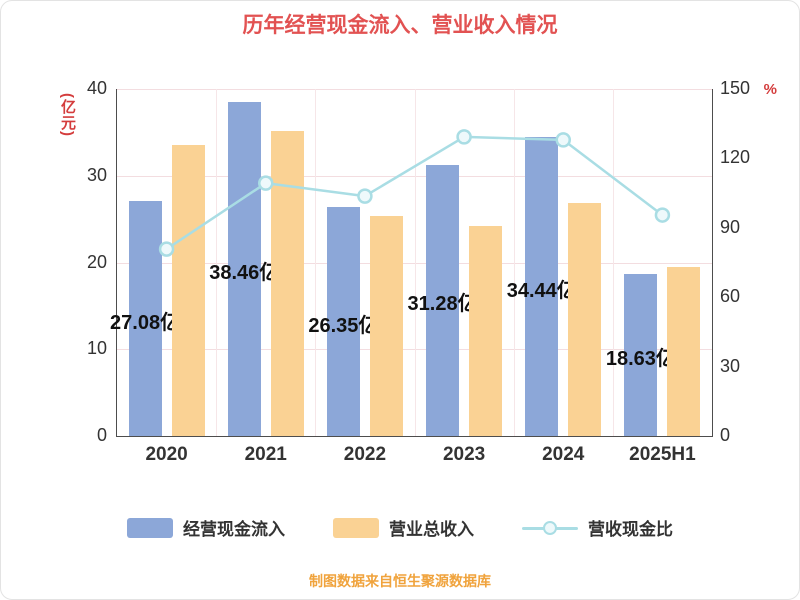  Describe the element at coordinates (486, 331) in the screenshot. I see `bar-营业总收入-2023` at that location.